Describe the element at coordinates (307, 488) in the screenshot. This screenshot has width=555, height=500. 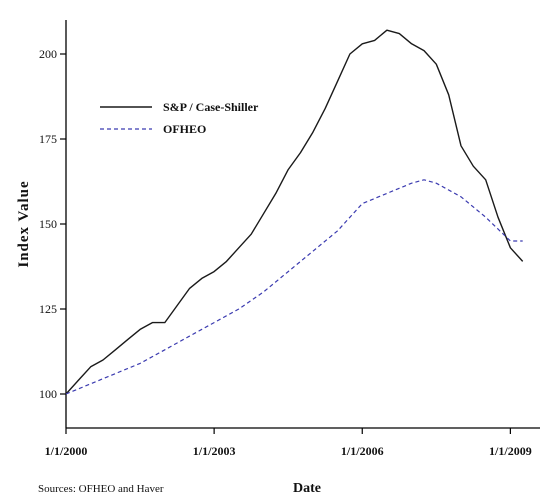
I see `x-axis-title: Date` at that location.